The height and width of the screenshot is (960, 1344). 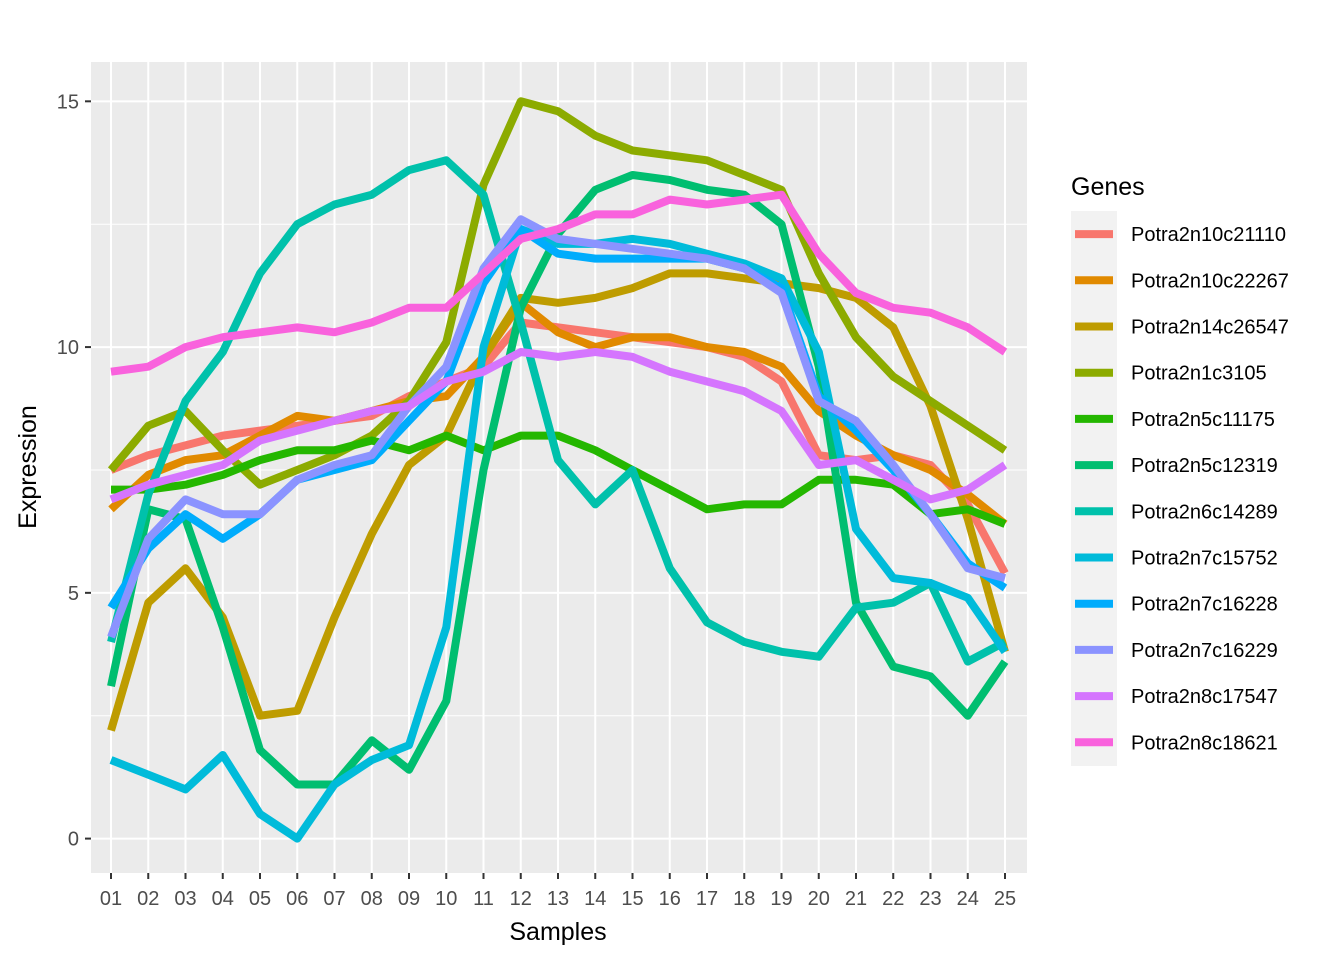 What do you see at coordinates (185, 899) in the screenshot?
I see `x-tick-label: 03` at bounding box center [185, 899].